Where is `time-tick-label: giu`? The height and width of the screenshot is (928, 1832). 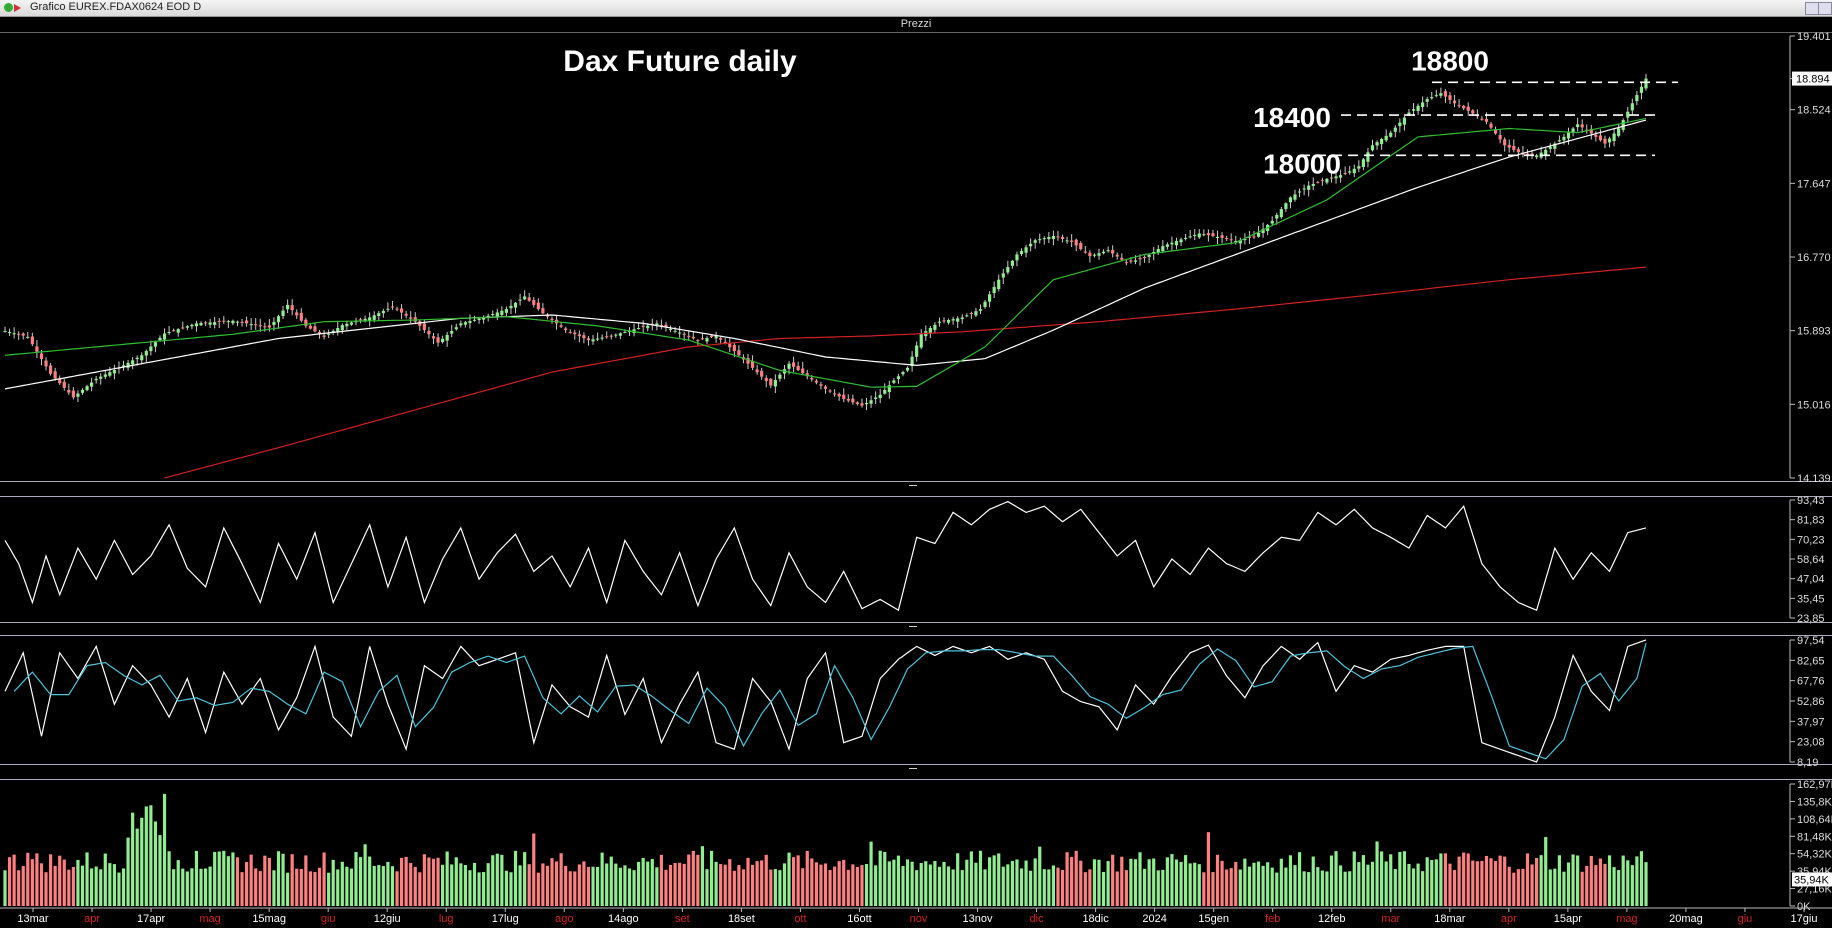
time-tick-label: giu is located at coordinates (1745, 919).